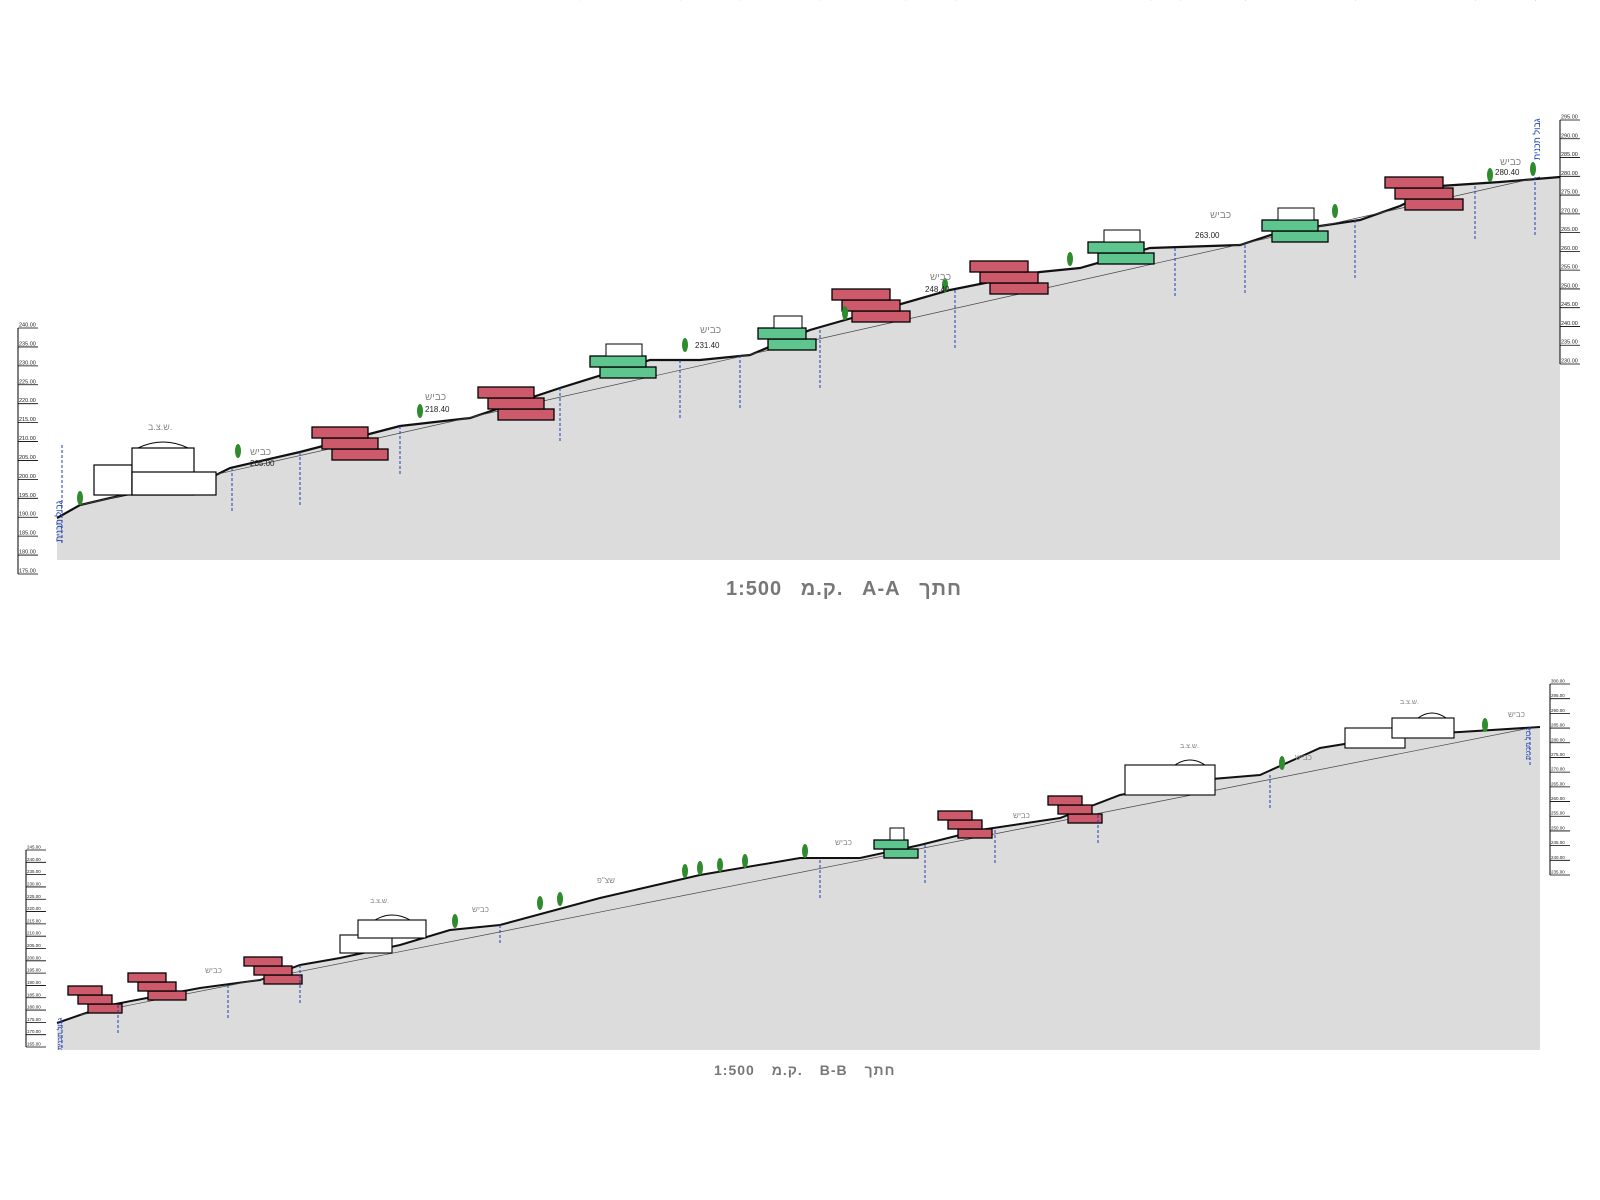 This screenshot has height=1200, width=1600. Describe the element at coordinates (59, 521) in the screenshot. I see `plan-edge-label: גבול תכנית` at that location.